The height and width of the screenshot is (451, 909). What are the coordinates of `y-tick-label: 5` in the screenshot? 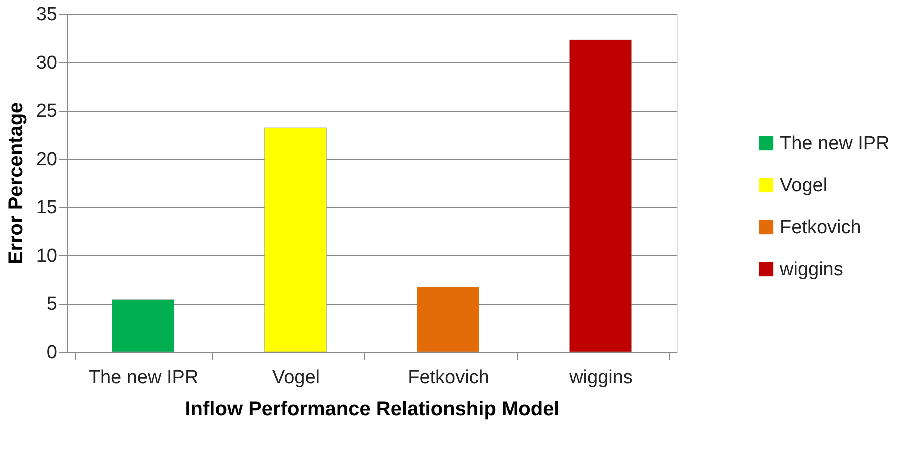 It's located at (52, 305).